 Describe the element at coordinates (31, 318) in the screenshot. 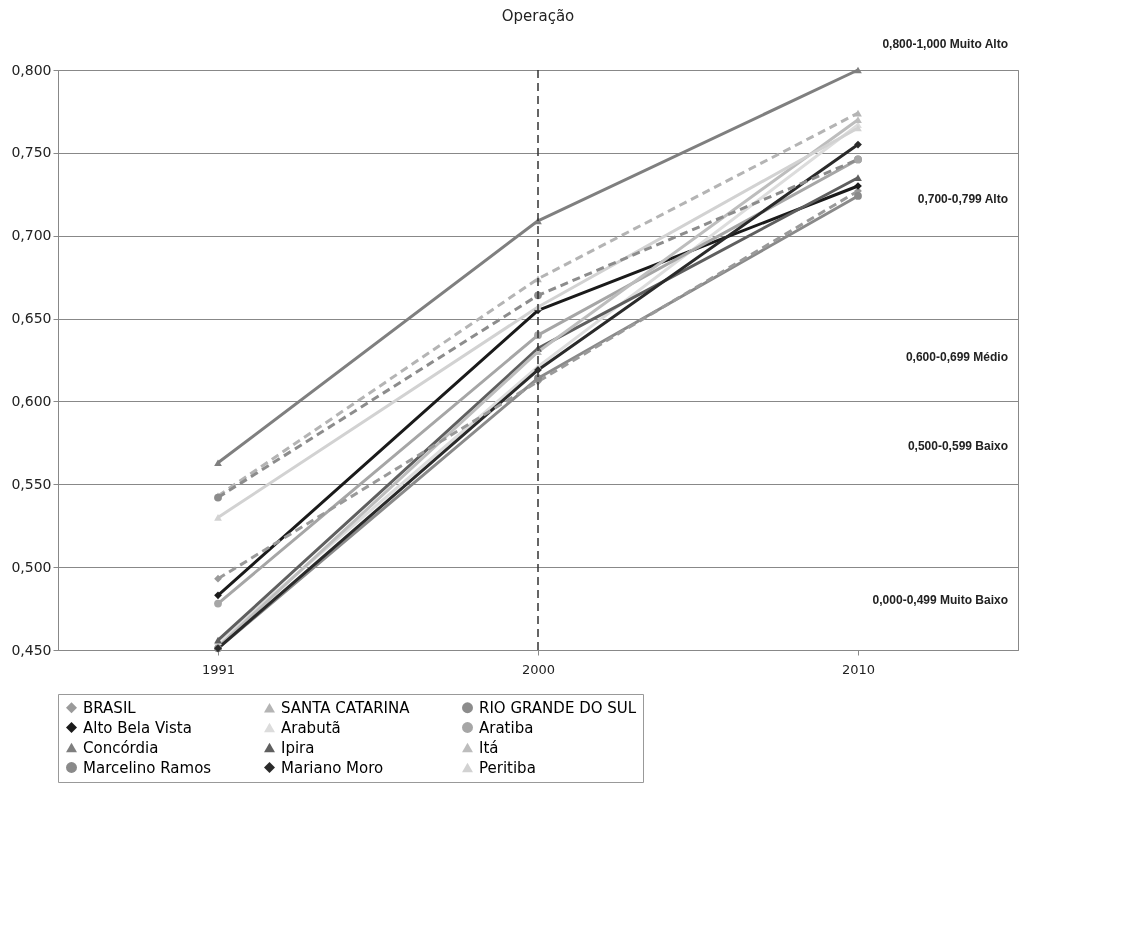

I see `y-tick-label: 0,650` at that location.